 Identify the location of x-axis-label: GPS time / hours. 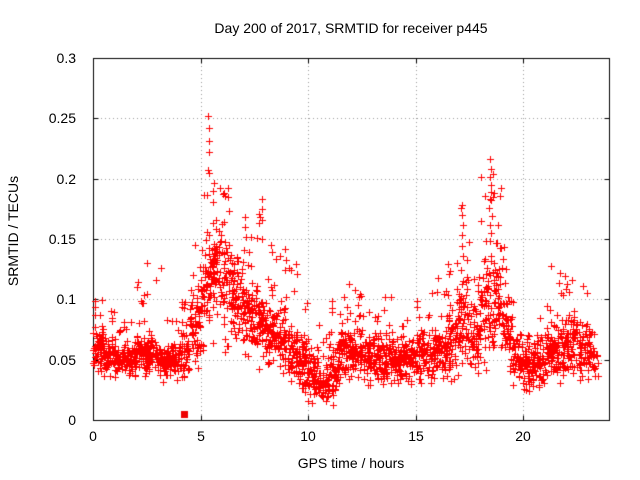
(351, 463).